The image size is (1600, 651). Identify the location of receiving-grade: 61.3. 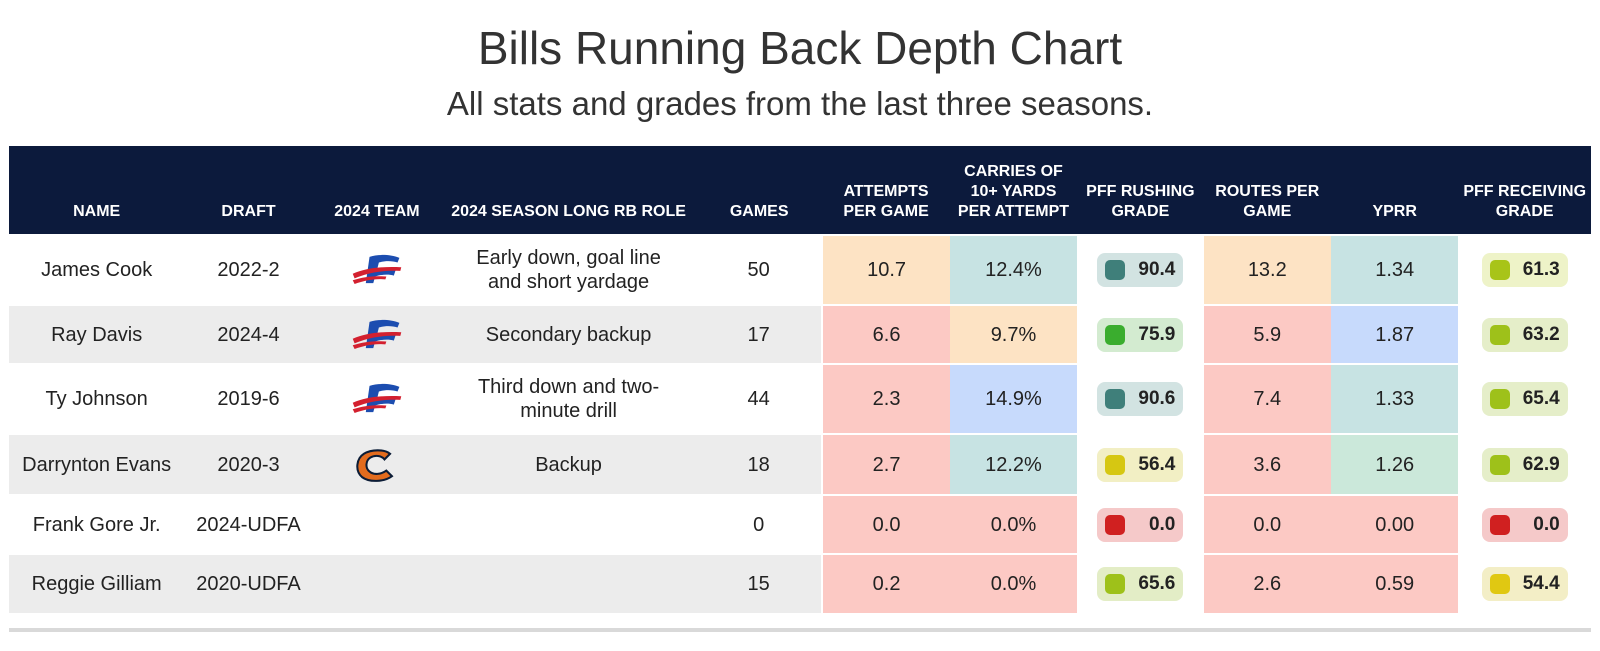
(1524, 269).